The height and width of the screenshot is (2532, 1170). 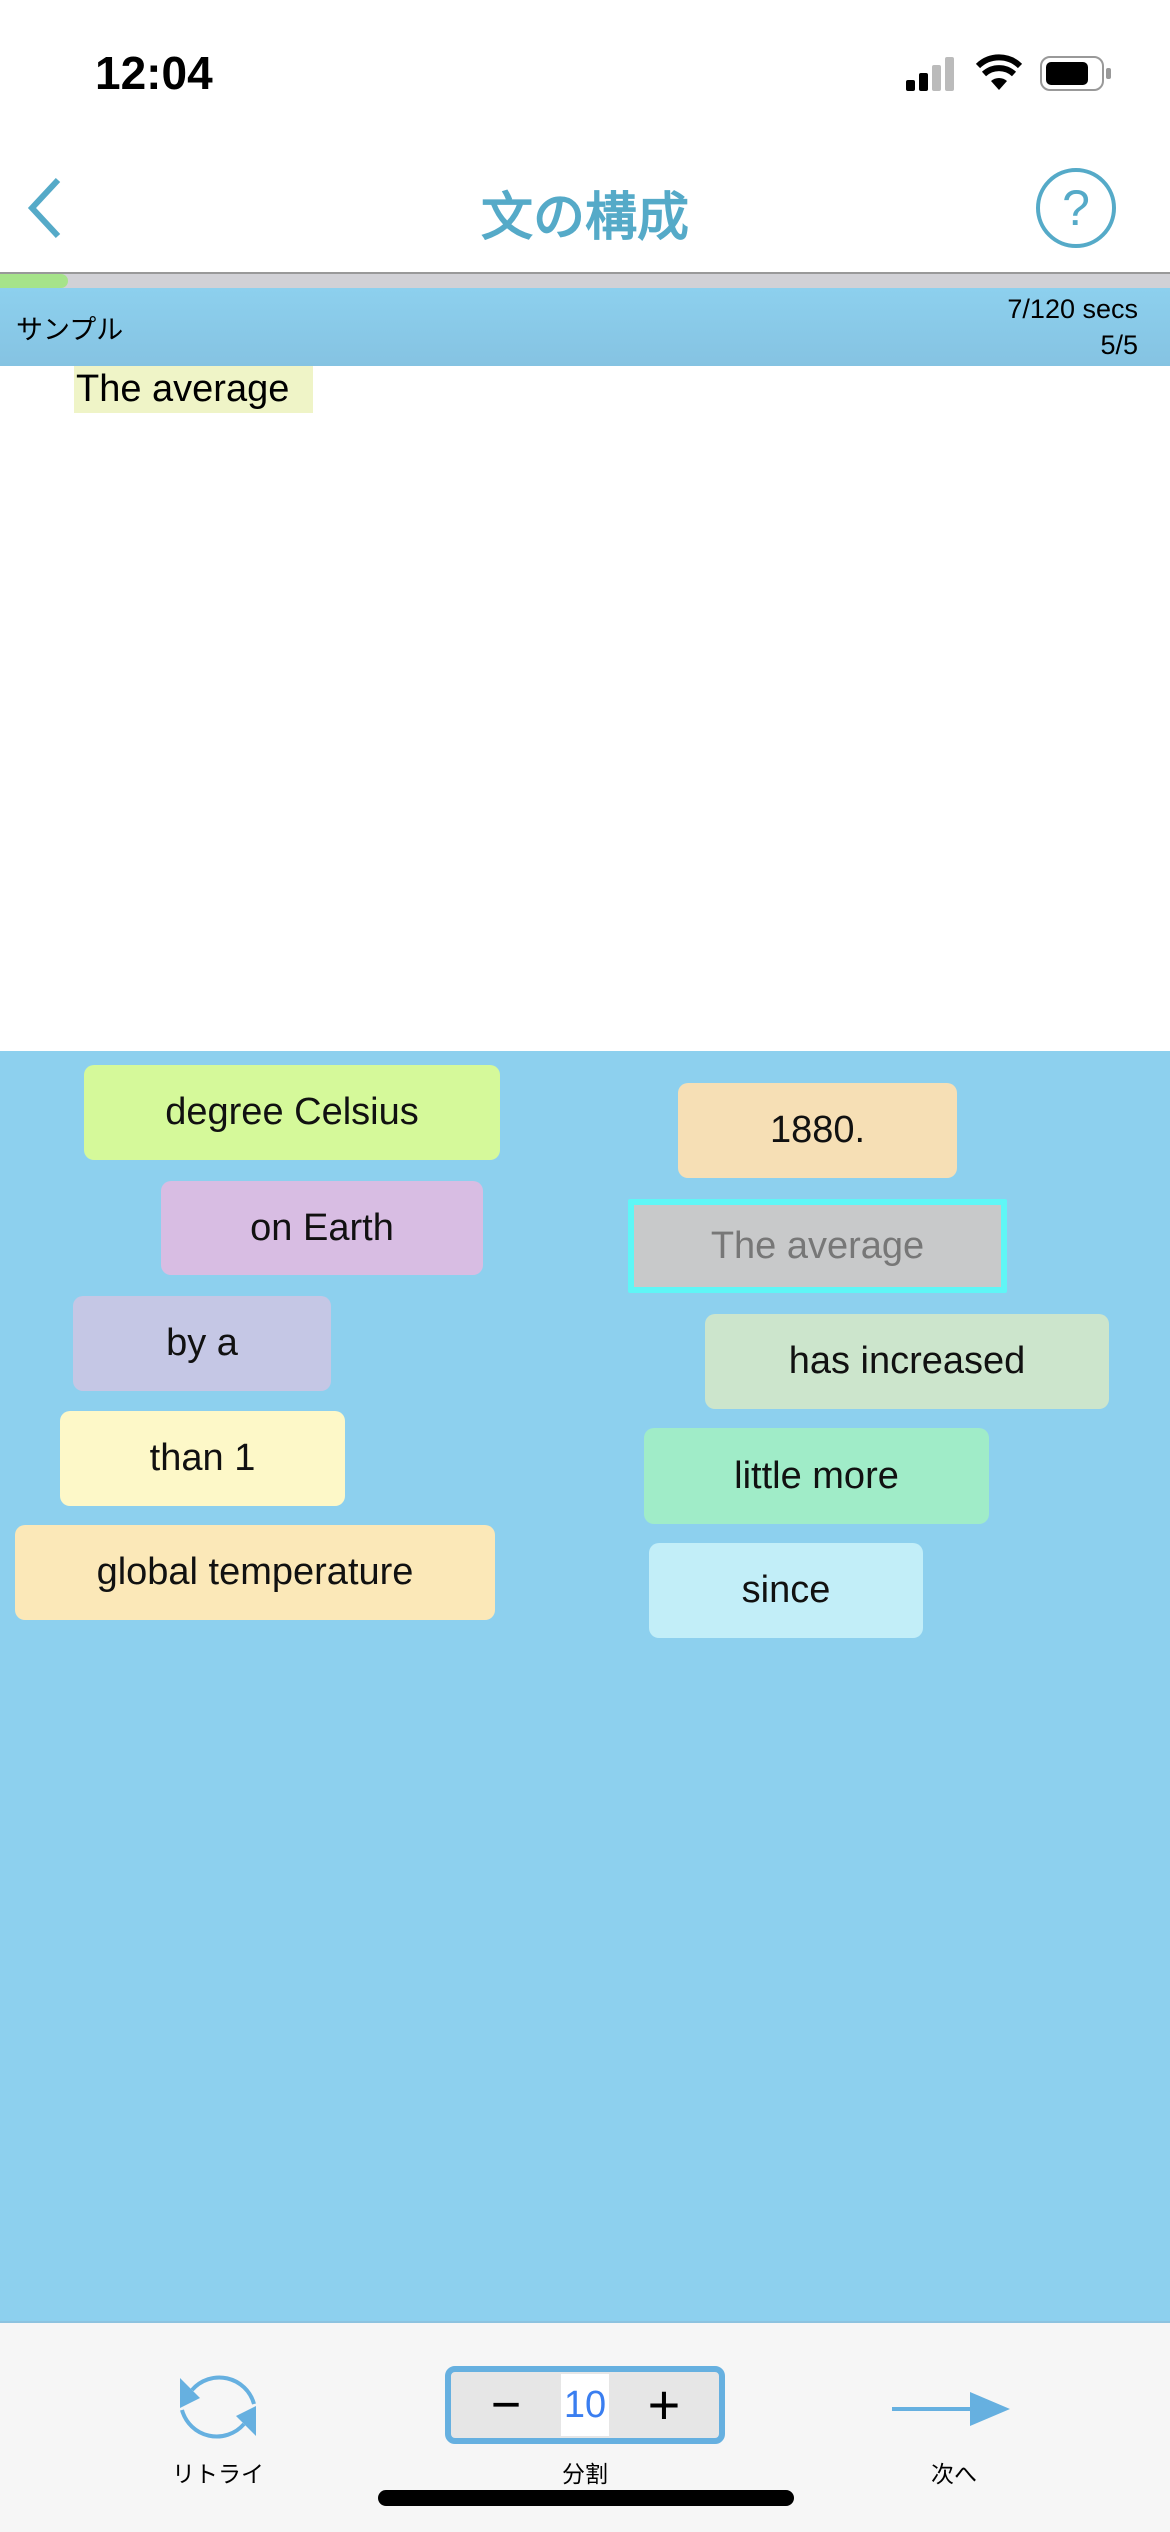 What do you see at coordinates (322, 1228) in the screenshot?
I see `word-tile: on Earth` at bounding box center [322, 1228].